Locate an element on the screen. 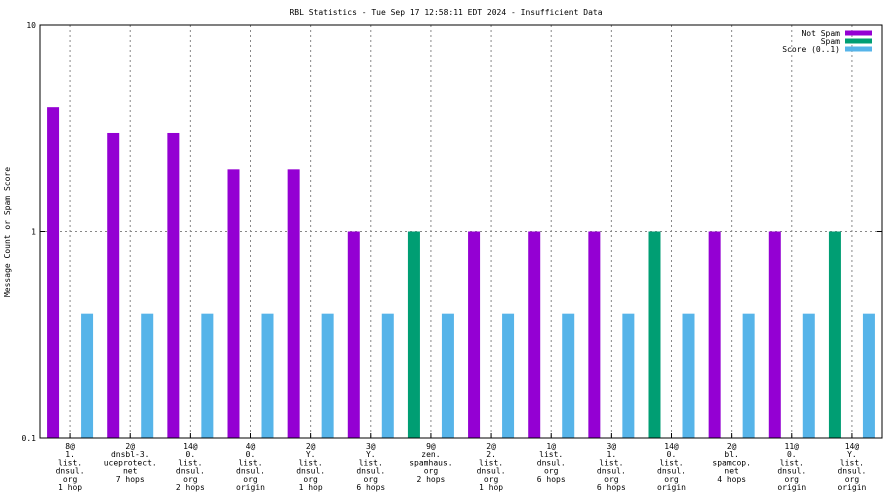 This screenshot has width=896, height=504. x-tick-label-line: spamcop. is located at coordinates (731, 462).